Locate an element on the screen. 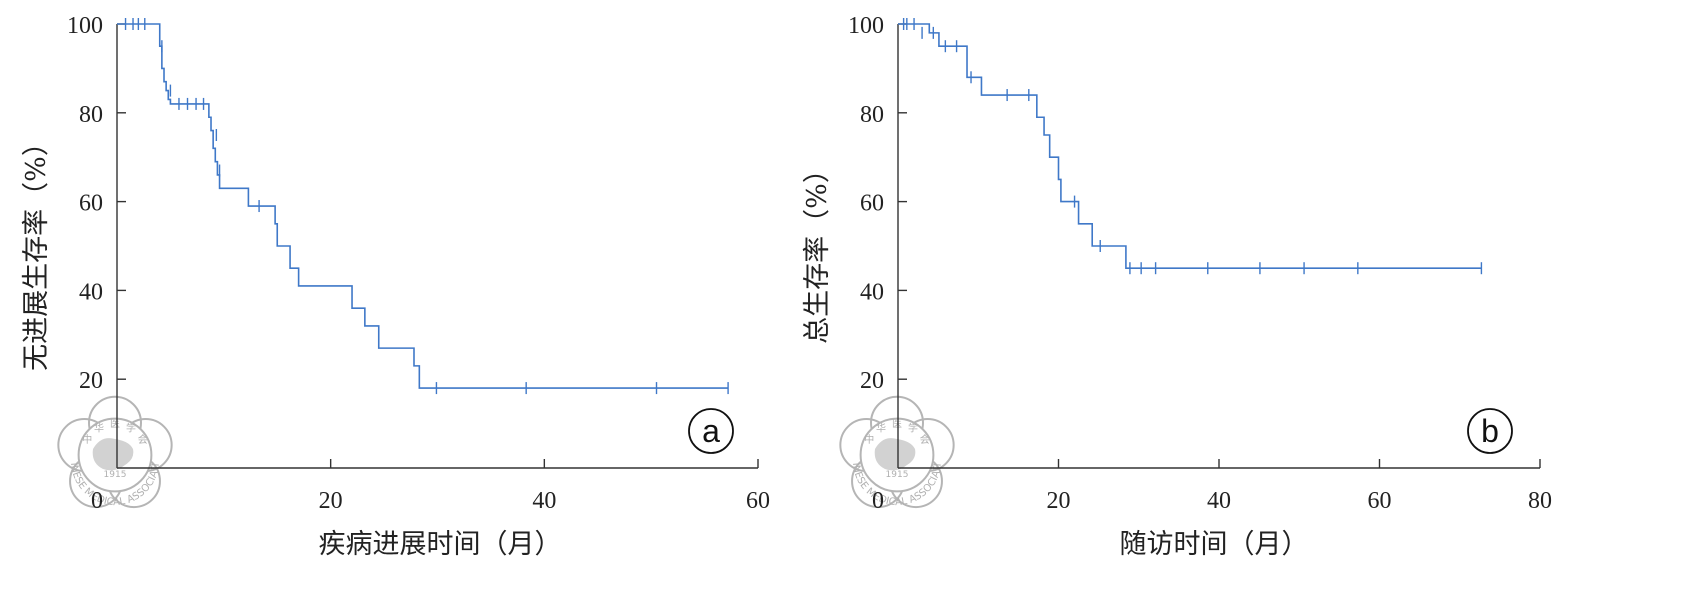 The image size is (1683, 608). panel-b-badge-circle is located at coordinates (1490, 431).